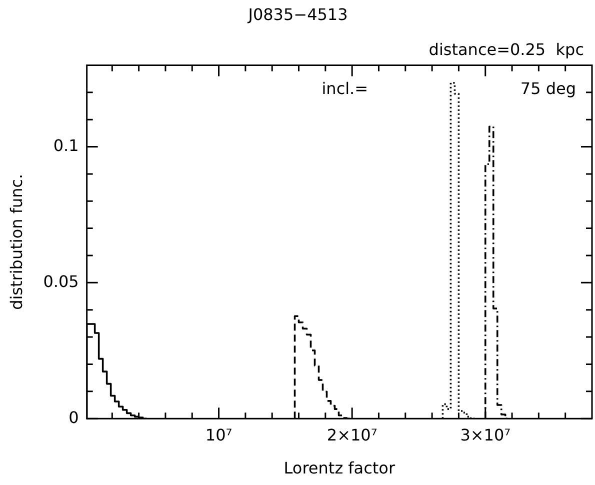 The width and height of the screenshot is (595, 485). What do you see at coordinates (73, 417) in the screenshot?
I see `y-tick-label: 0` at bounding box center [73, 417].